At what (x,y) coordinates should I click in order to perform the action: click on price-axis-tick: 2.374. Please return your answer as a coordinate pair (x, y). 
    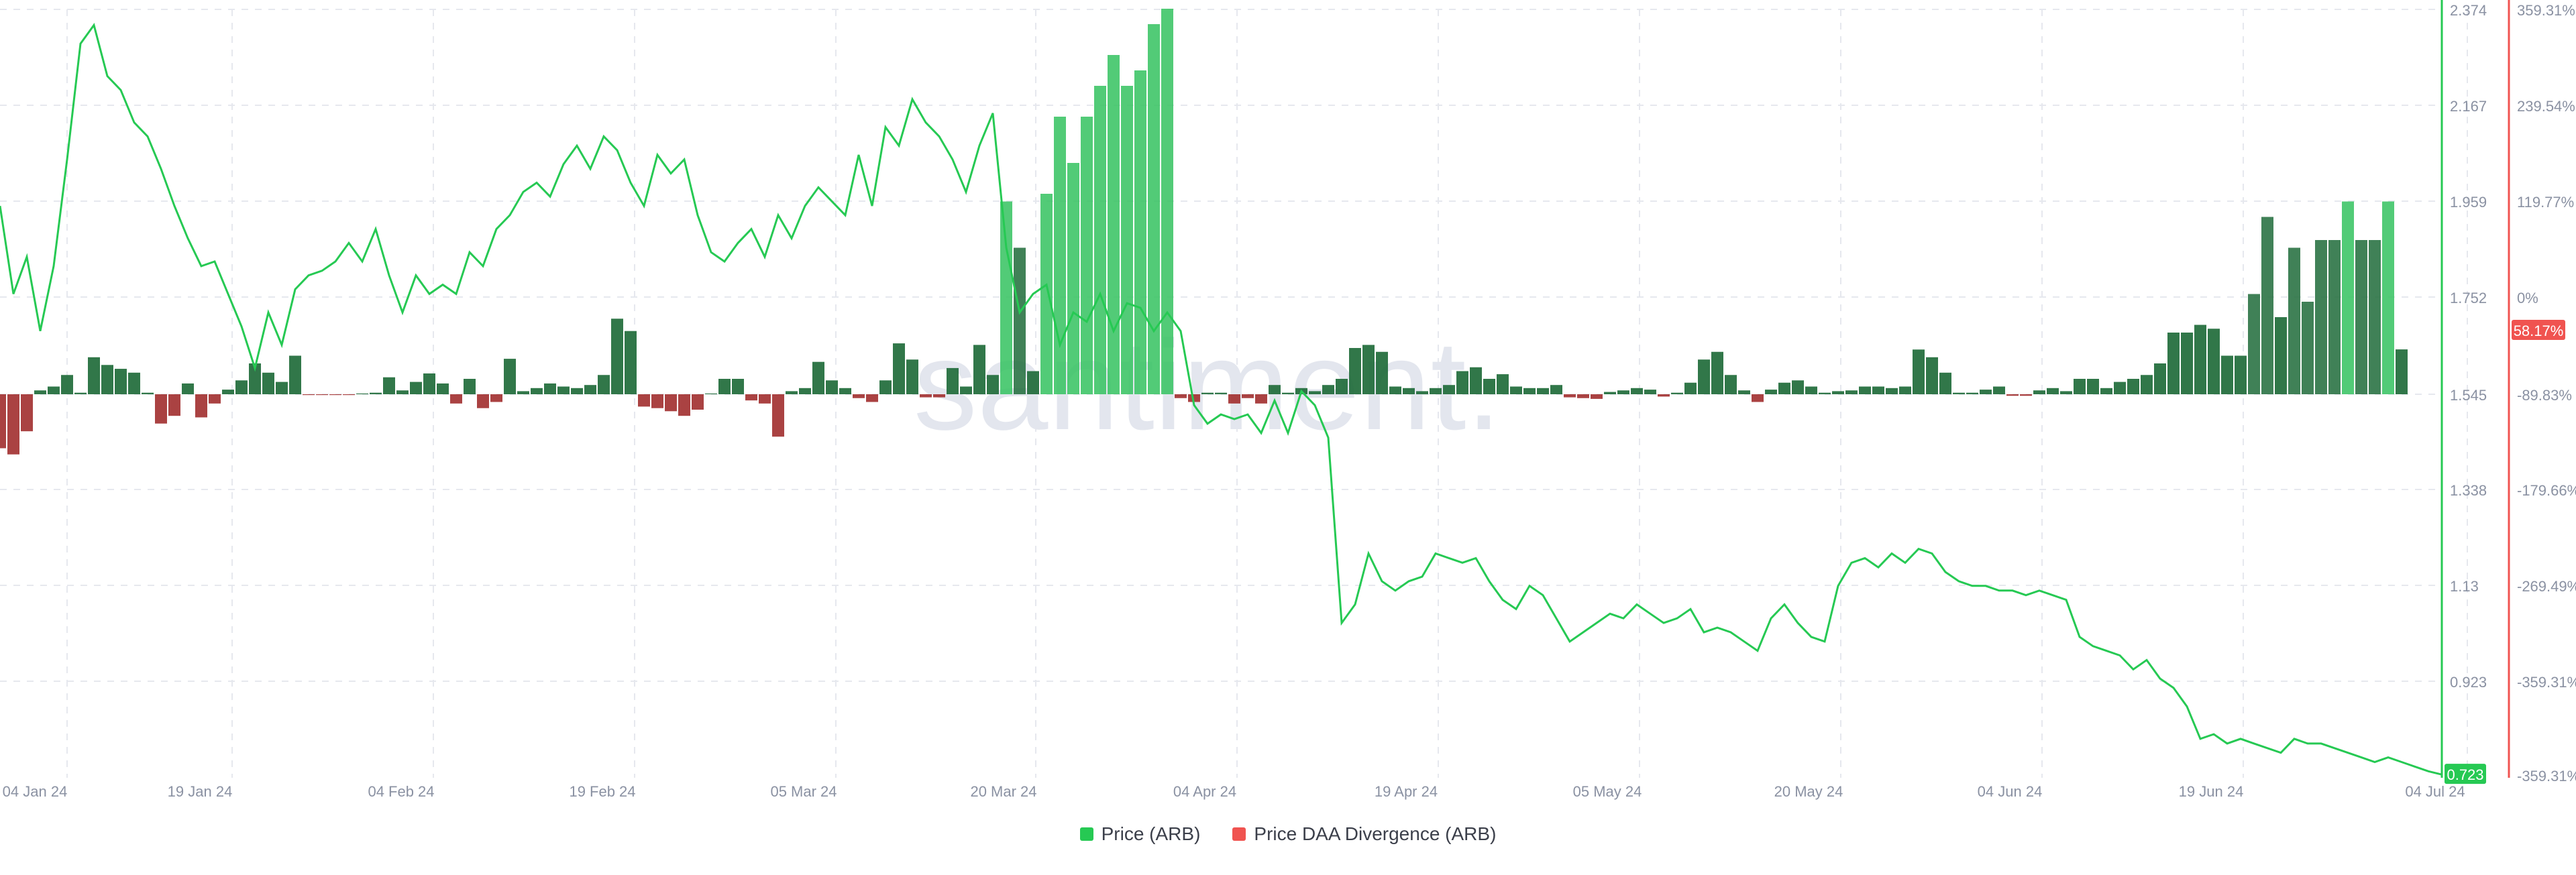
    Looking at the image, I should click on (2468, 10).